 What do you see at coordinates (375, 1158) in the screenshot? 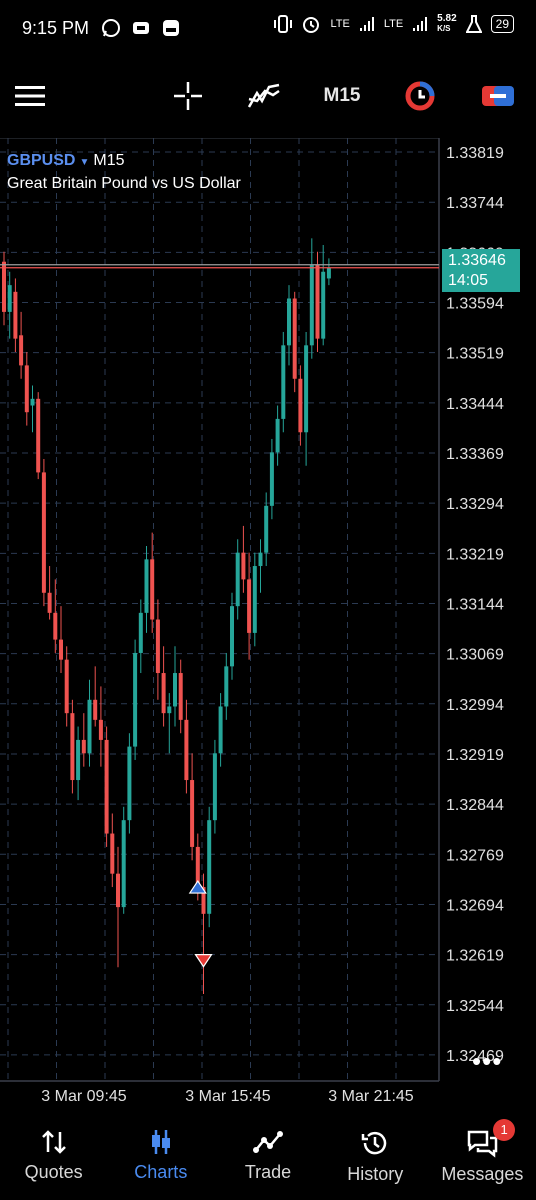
I see `nav-history: History` at bounding box center [375, 1158].